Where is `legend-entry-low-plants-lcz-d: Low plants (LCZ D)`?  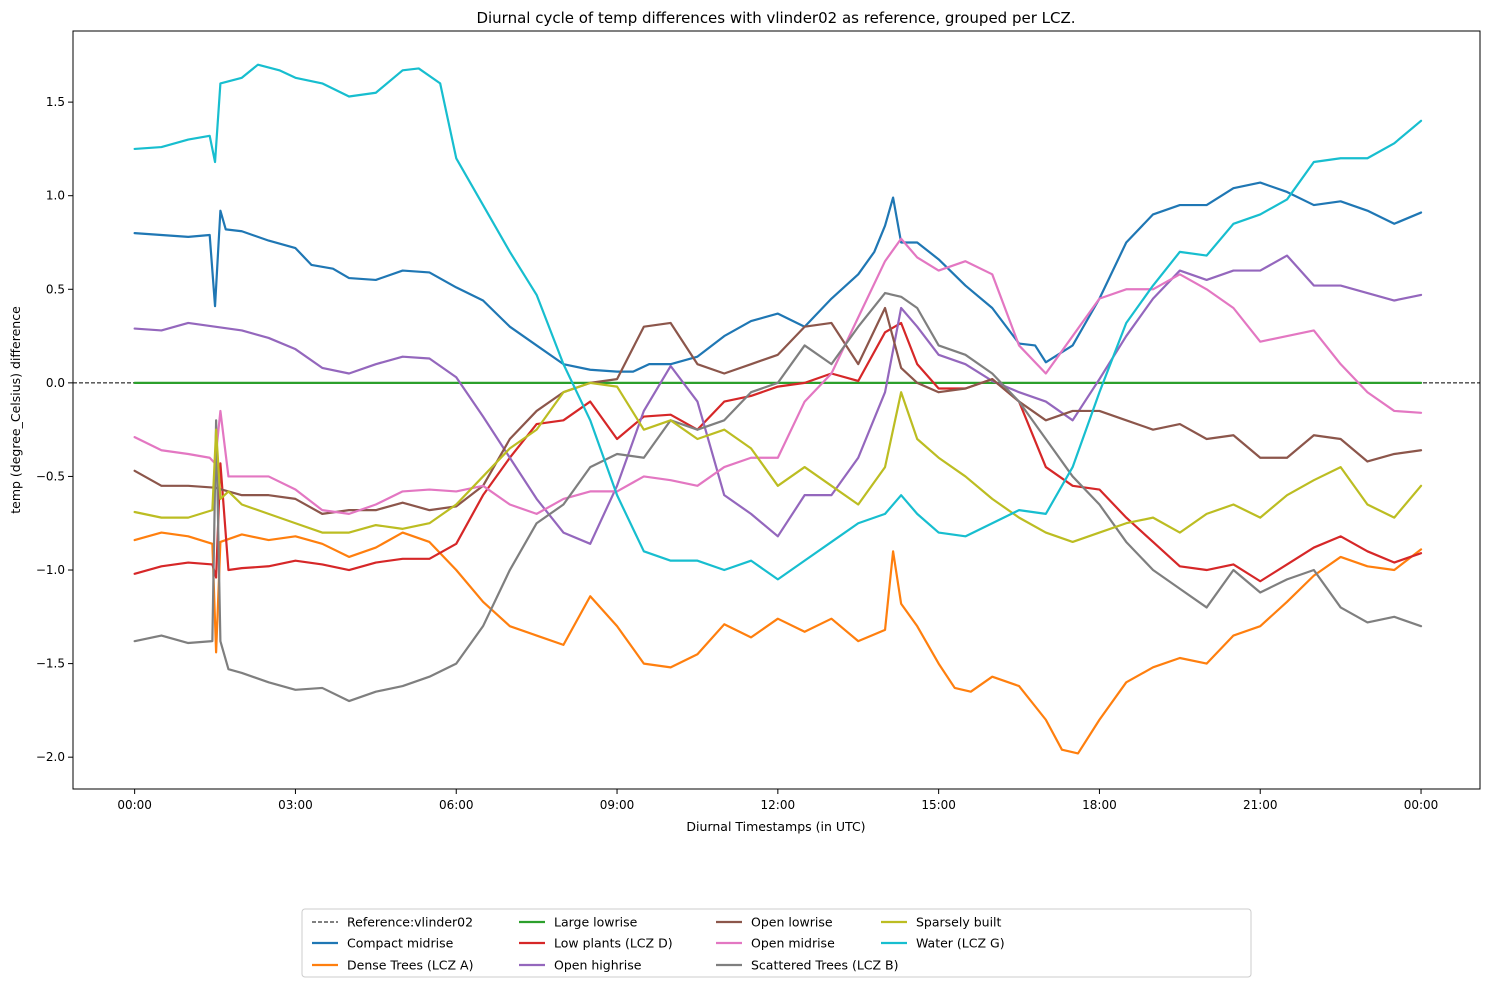 legend-entry-low-plants-lcz-d: Low plants (LCZ D) is located at coordinates (596, 943).